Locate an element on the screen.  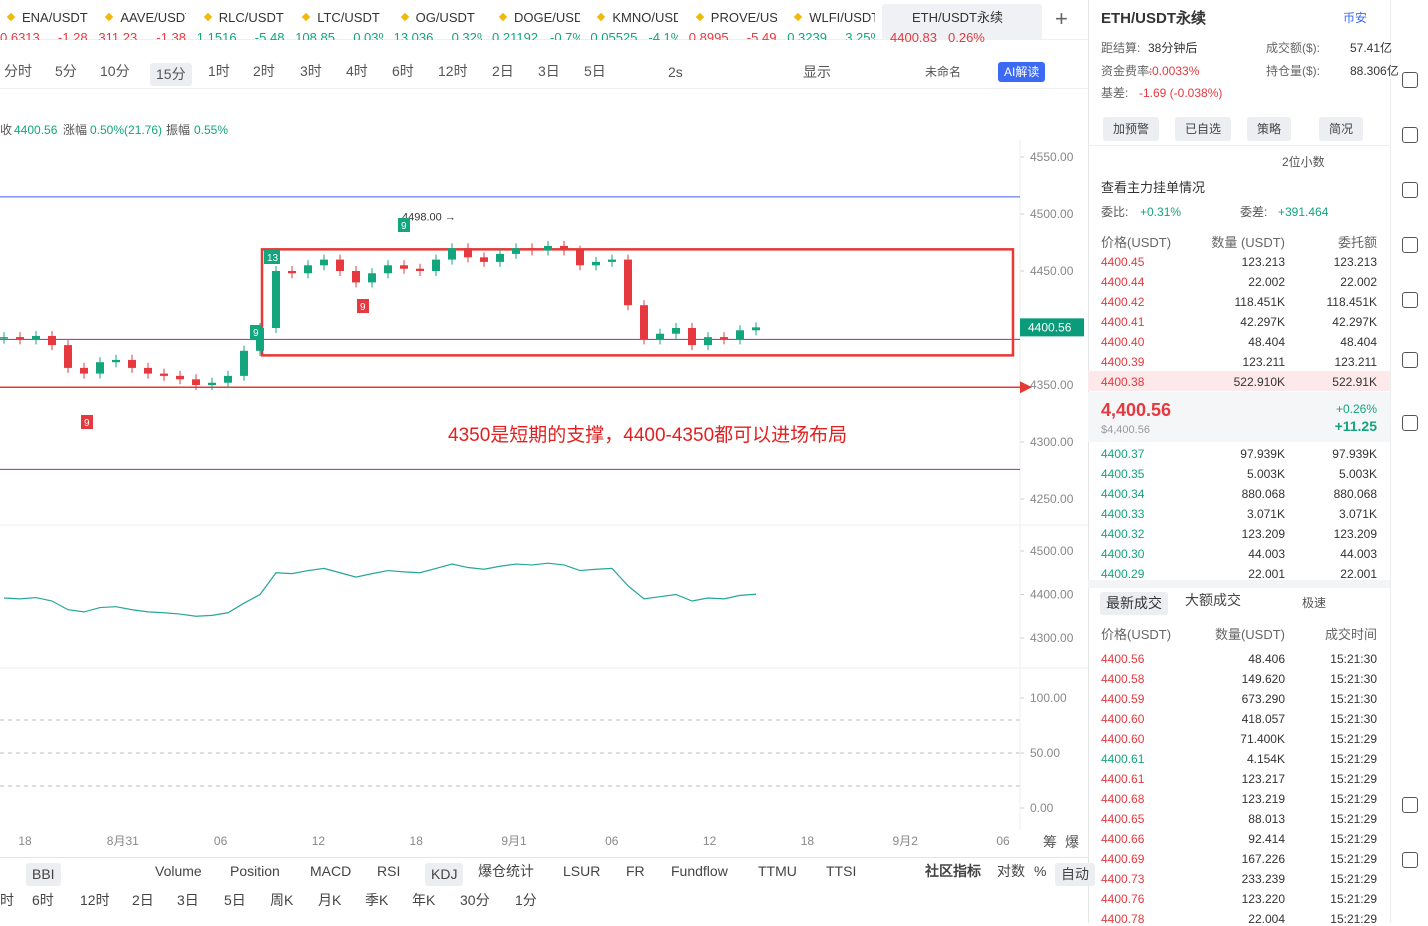
active-tab is located at coordinates (962, 22).